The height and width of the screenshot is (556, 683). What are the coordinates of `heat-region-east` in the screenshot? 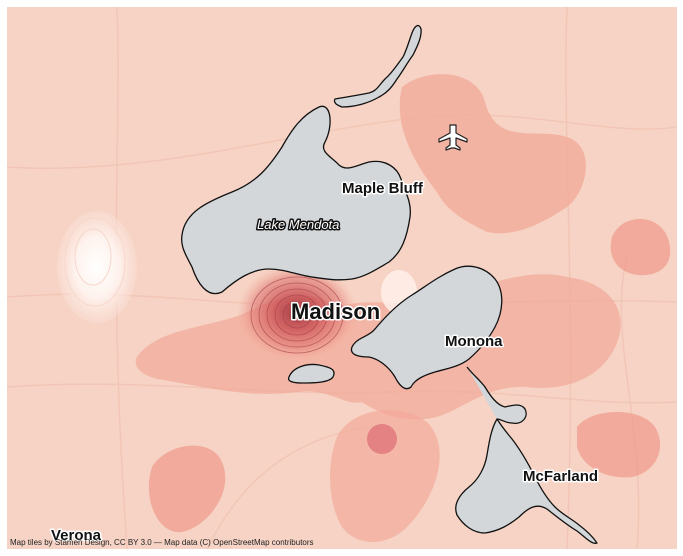 It's located at (640, 247).